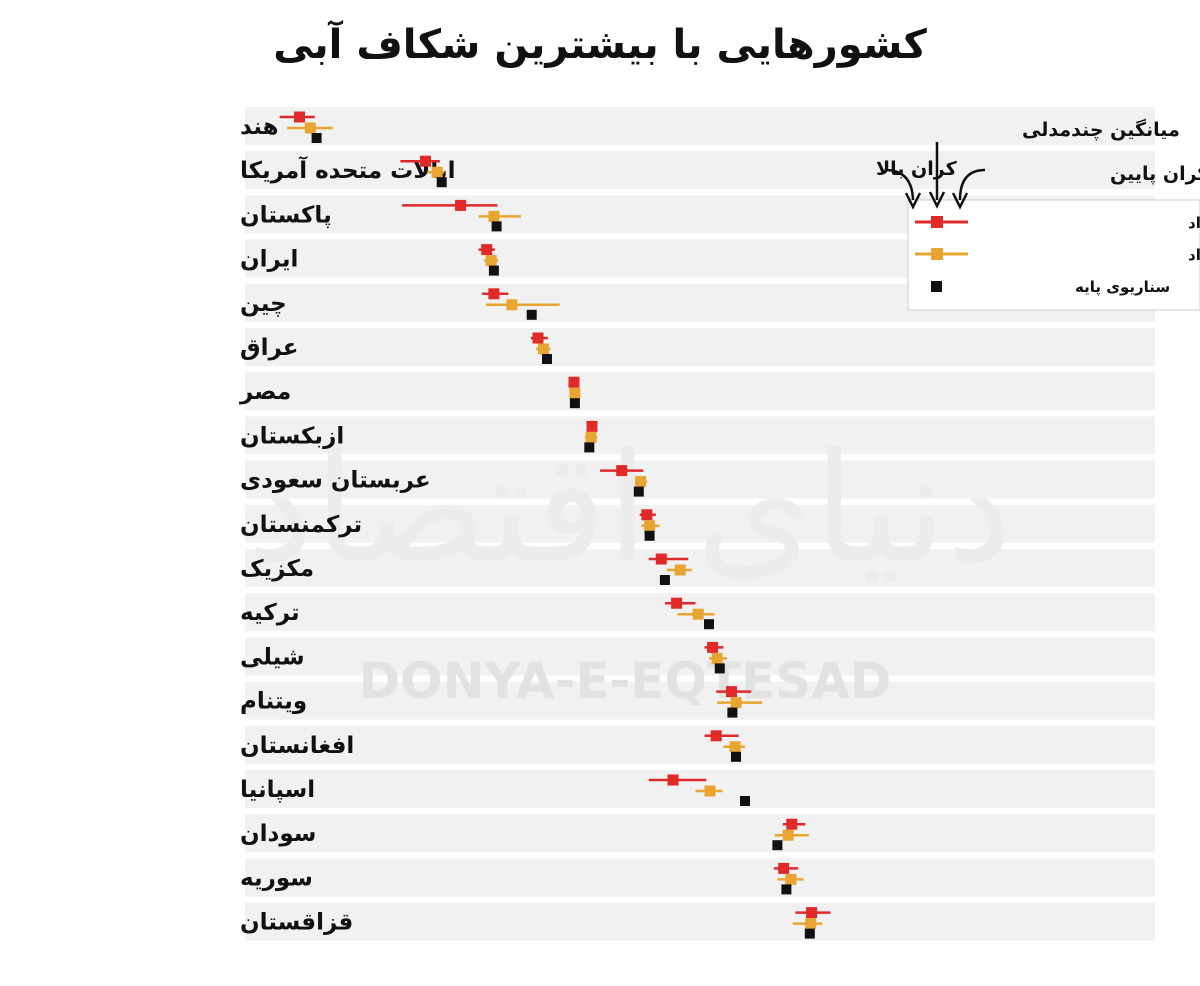 The image size is (1200, 986). Describe the element at coordinates (265, 392) in the screenshot. I see `country-label: مصر` at that location.